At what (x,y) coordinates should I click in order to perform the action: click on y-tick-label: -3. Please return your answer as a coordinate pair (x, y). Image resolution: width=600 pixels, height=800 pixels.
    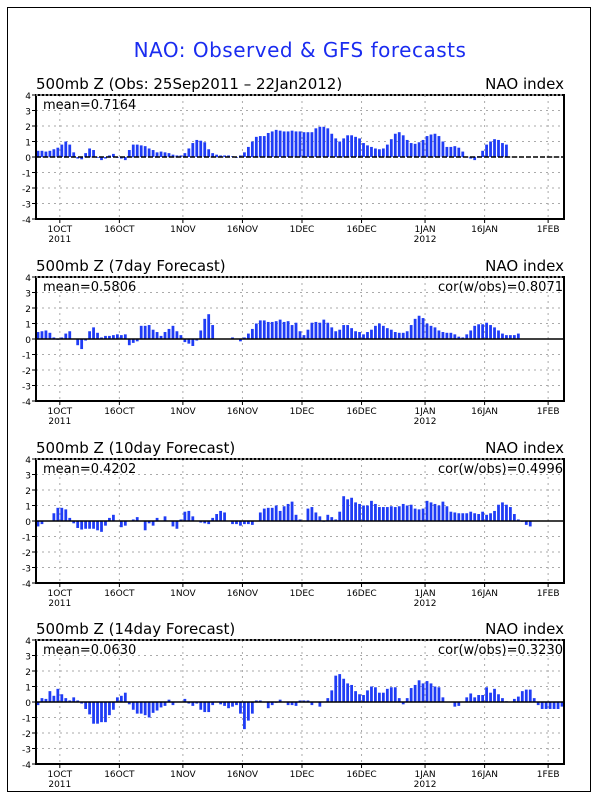
    Looking at the image, I should click on (26, 388).